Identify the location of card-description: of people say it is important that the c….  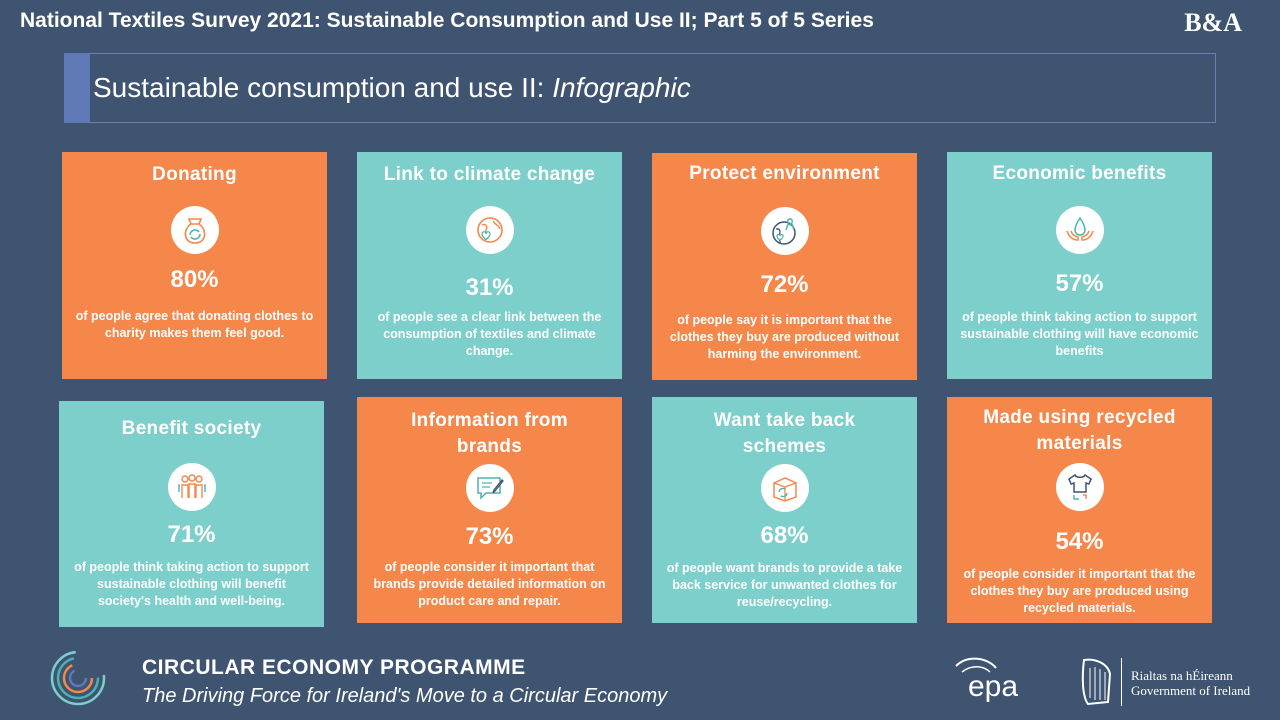
(784, 337).